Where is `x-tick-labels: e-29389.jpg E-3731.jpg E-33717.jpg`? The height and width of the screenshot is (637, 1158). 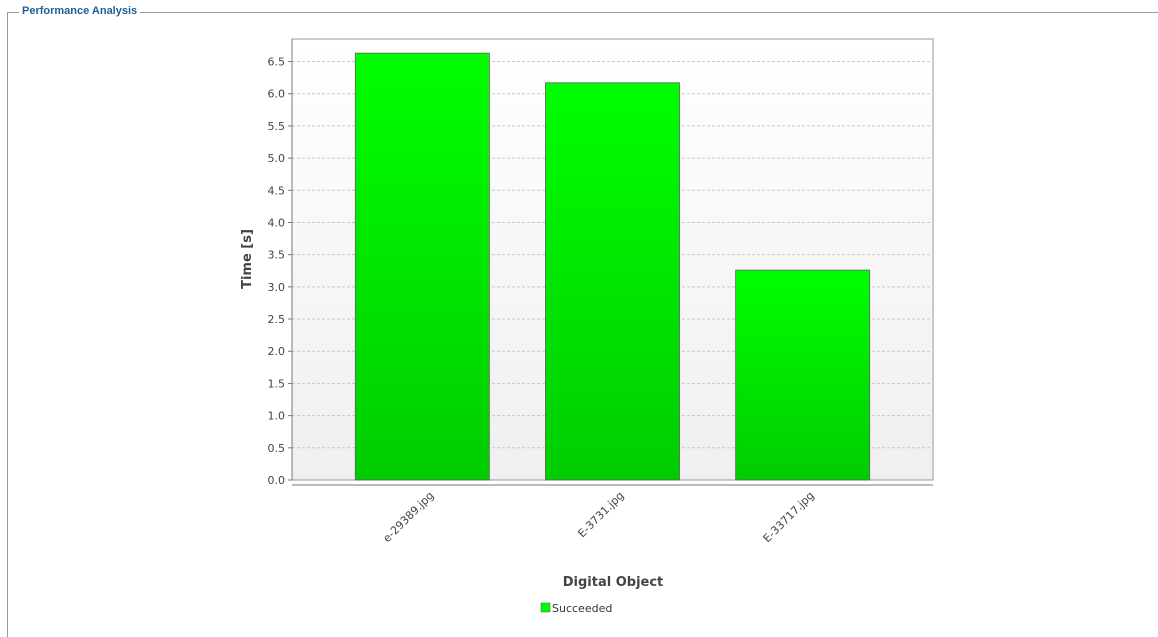 x-tick-labels: e-29389.jpg E-3731.jpg E-33717.jpg is located at coordinates (598, 517).